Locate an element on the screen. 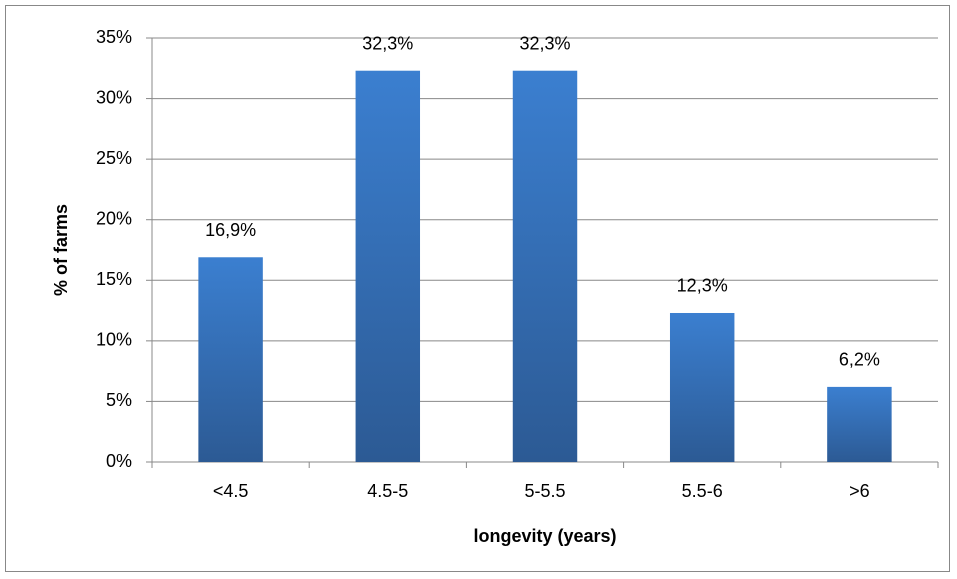 The image size is (957, 579). value-label: 12,3% is located at coordinates (702, 286).